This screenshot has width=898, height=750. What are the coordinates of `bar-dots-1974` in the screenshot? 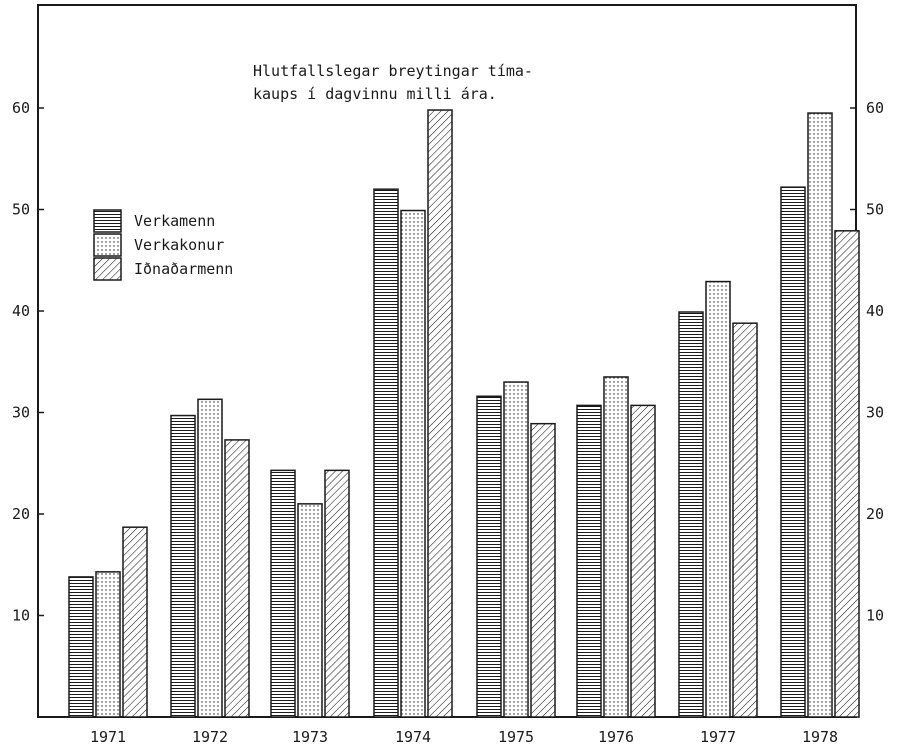 It's located at (413, 463).